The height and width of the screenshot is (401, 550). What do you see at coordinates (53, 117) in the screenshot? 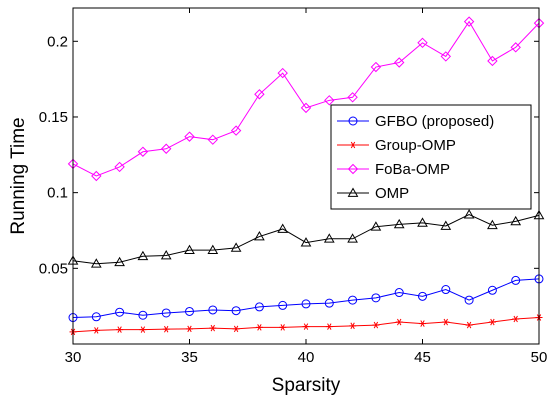
I see `y-tick-label: 0.15` at bounding box center [53, 117].